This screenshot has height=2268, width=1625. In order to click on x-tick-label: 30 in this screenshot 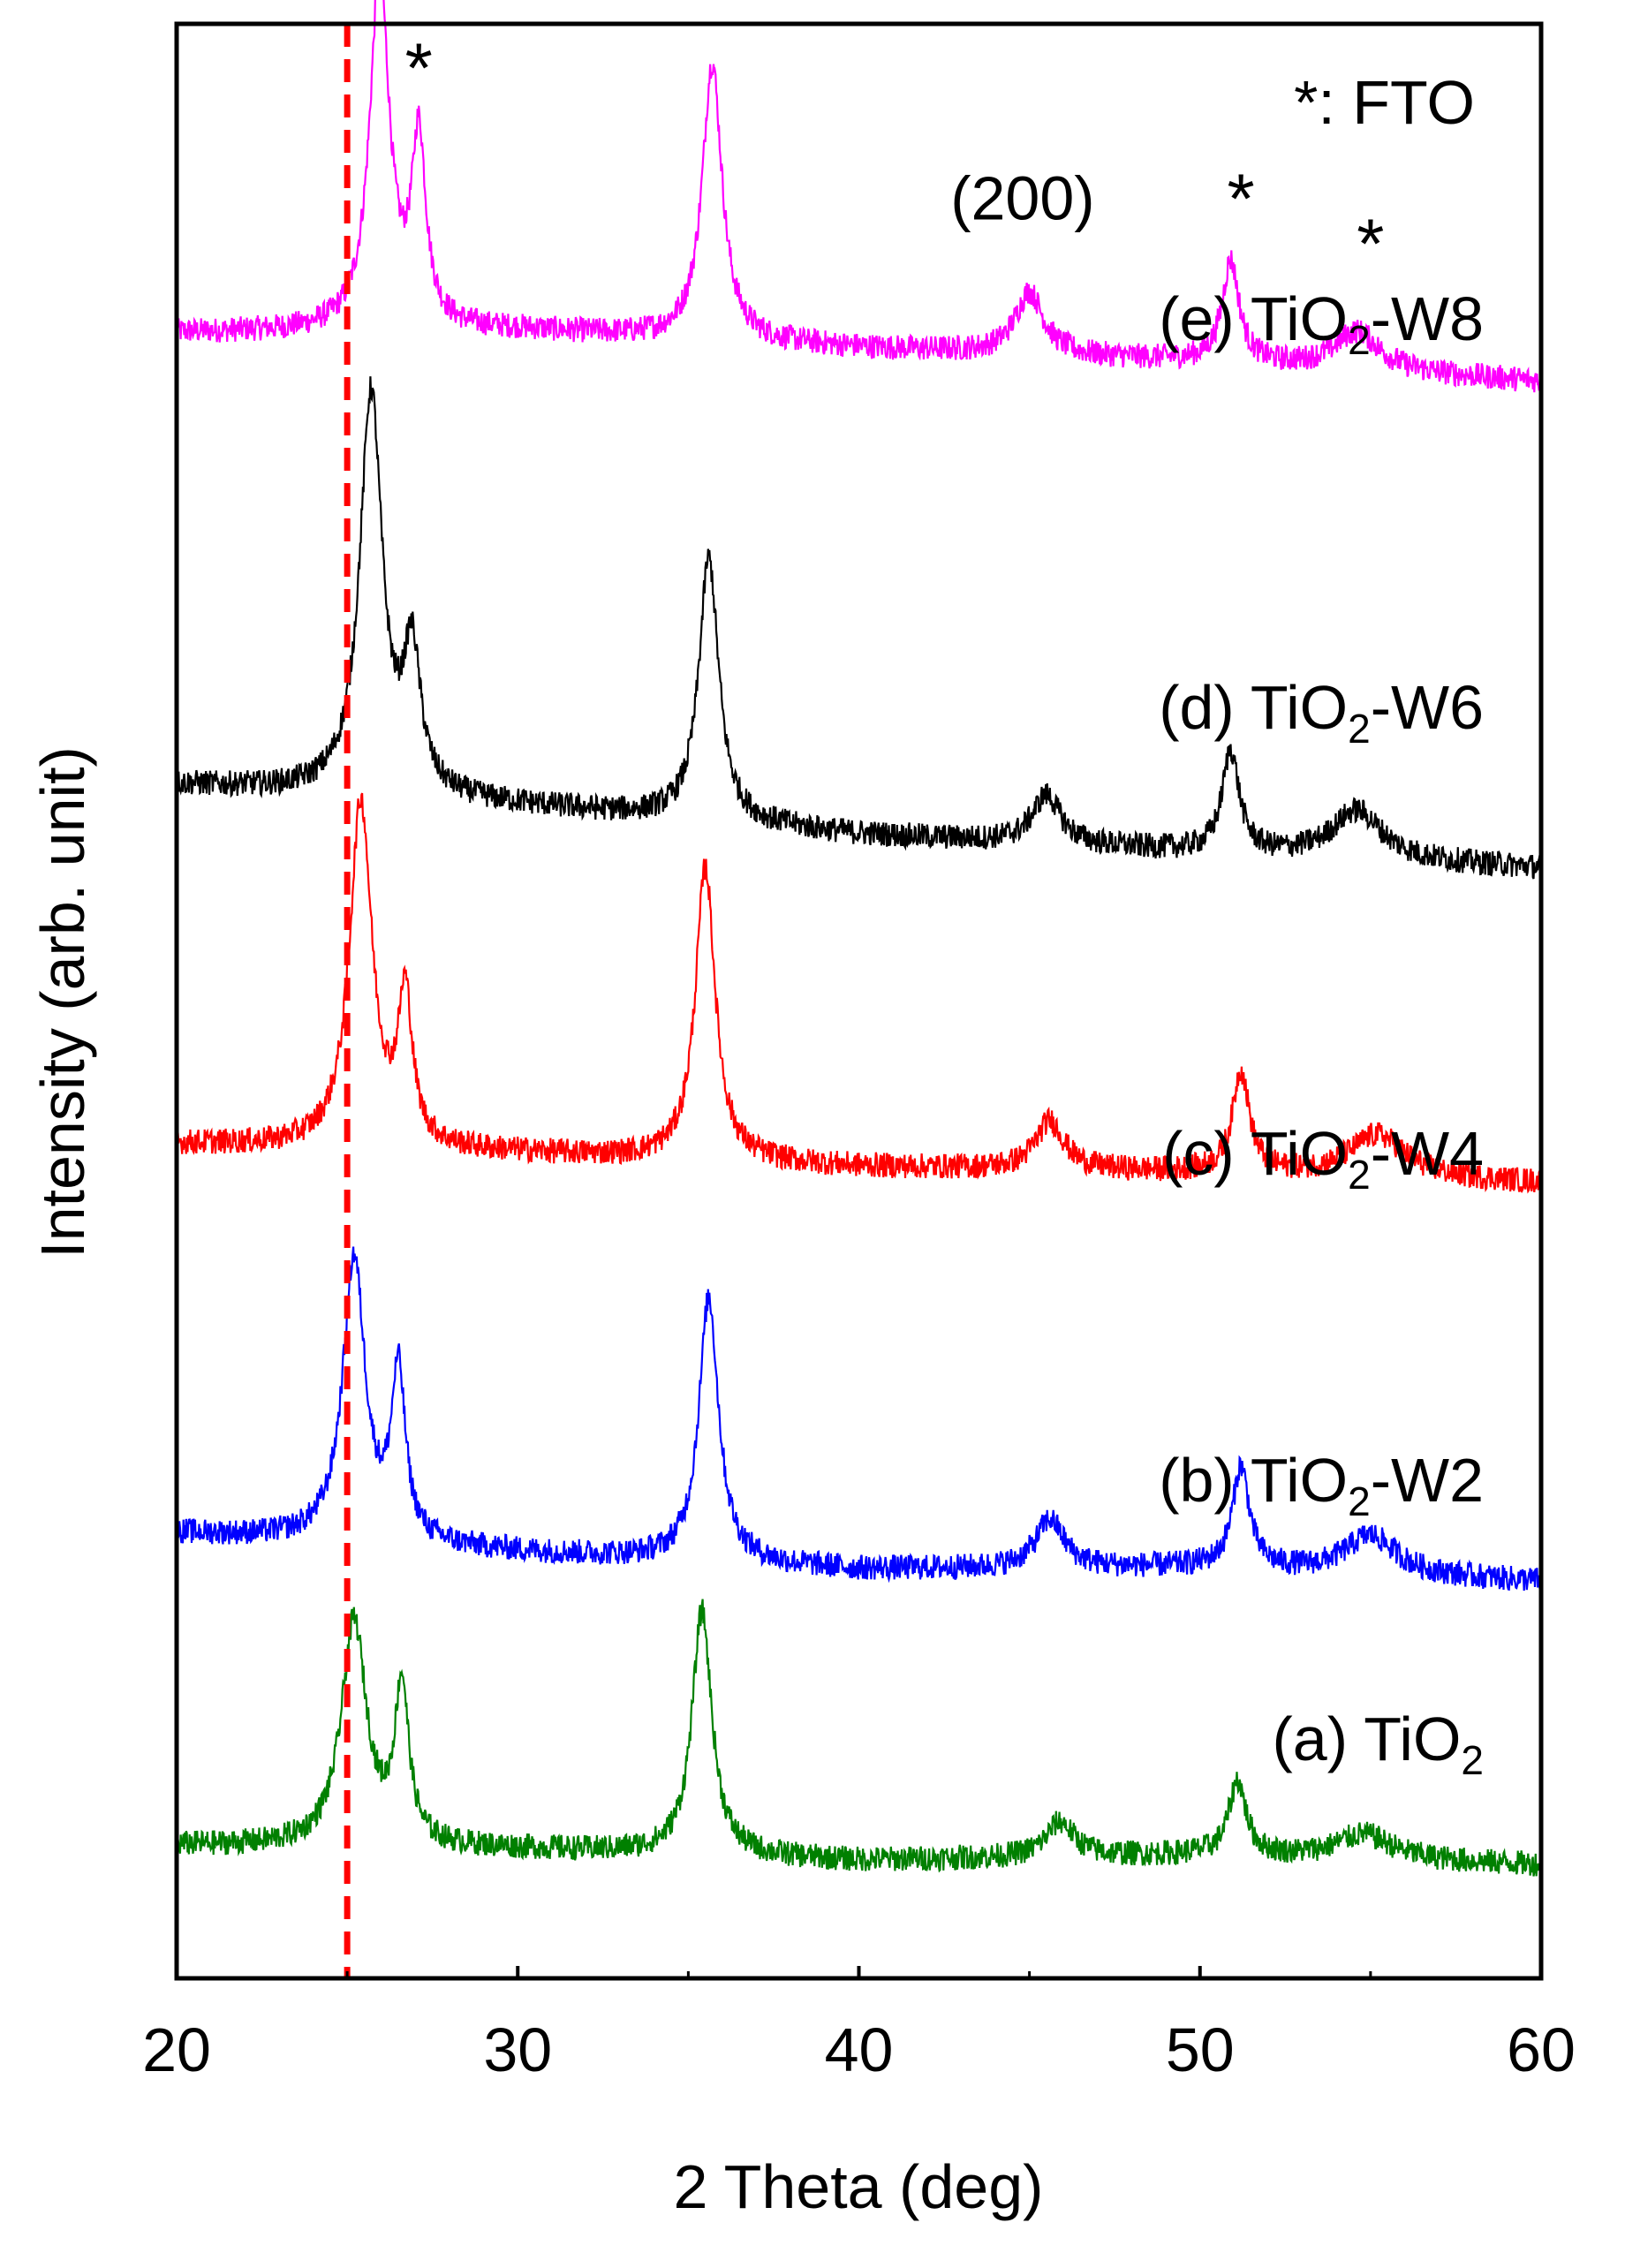, I will do `click(517, 2049)`.